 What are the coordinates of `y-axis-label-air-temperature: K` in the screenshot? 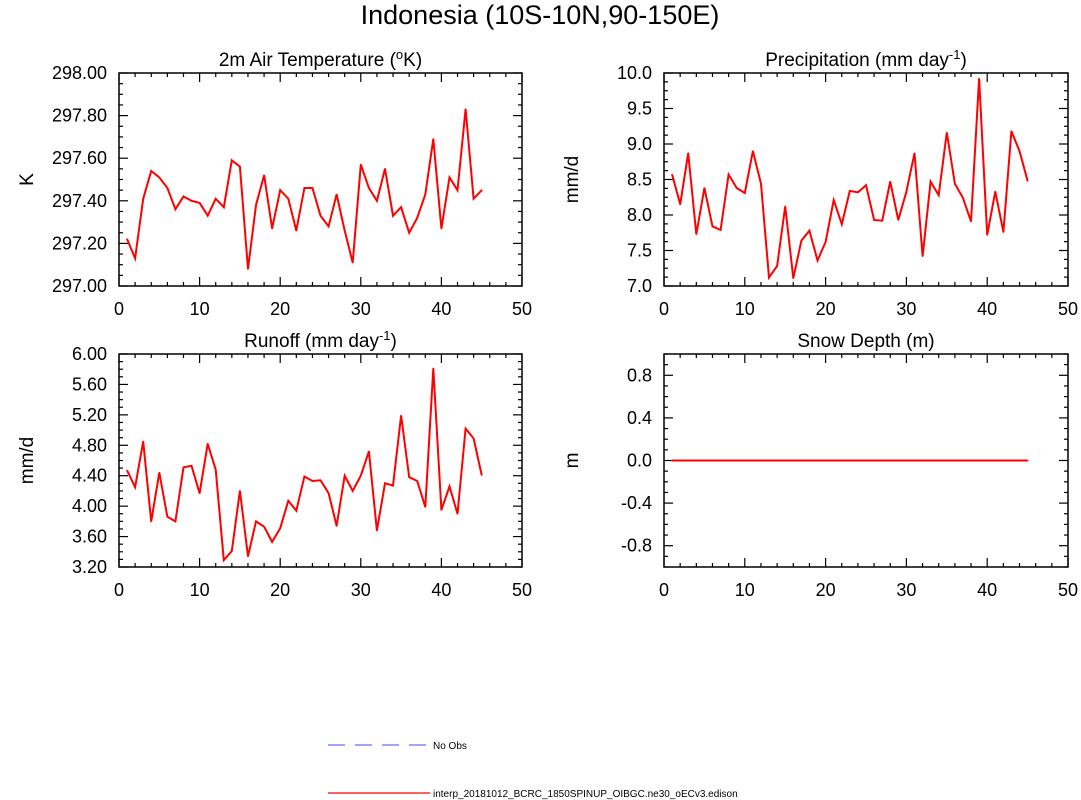 It's located at (27, 179).